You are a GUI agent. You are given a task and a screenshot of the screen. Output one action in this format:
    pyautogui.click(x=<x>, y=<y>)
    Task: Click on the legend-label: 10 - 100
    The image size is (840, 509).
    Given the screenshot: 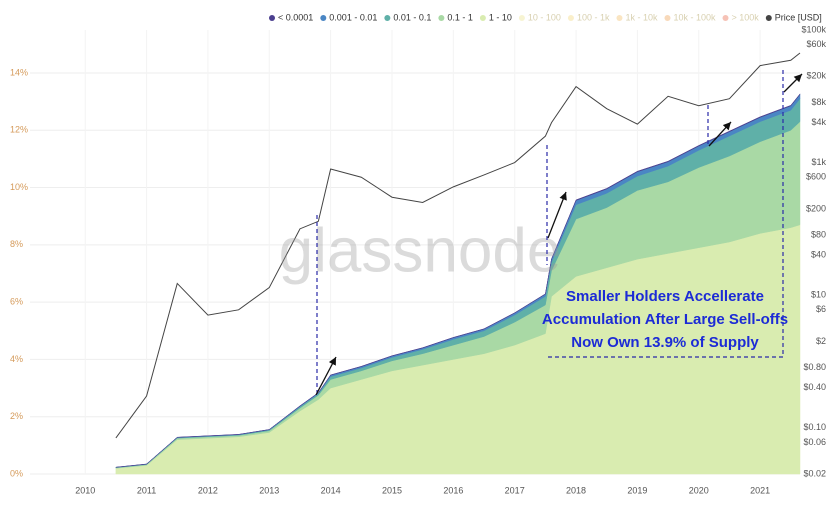 What is the action you would take?
    pyautogui.click(x=544, y=17)
    